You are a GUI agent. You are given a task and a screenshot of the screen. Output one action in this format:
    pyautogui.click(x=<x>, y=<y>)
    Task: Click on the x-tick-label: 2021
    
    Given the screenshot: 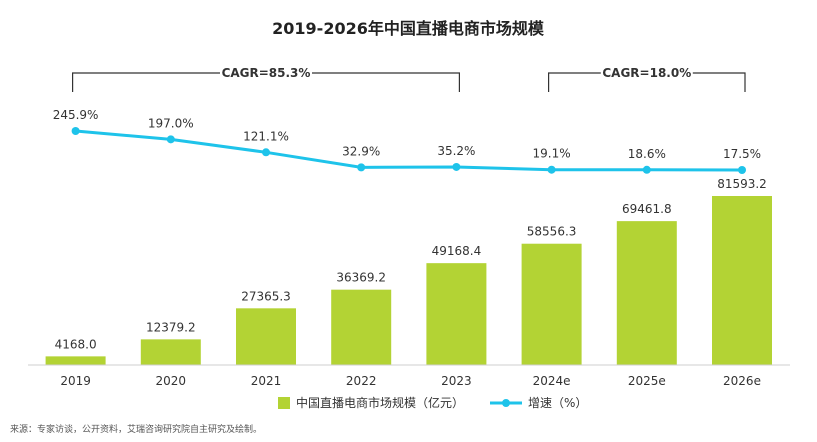 What is the action you would take?
    pyautogui.click(x=266, y=381)
    